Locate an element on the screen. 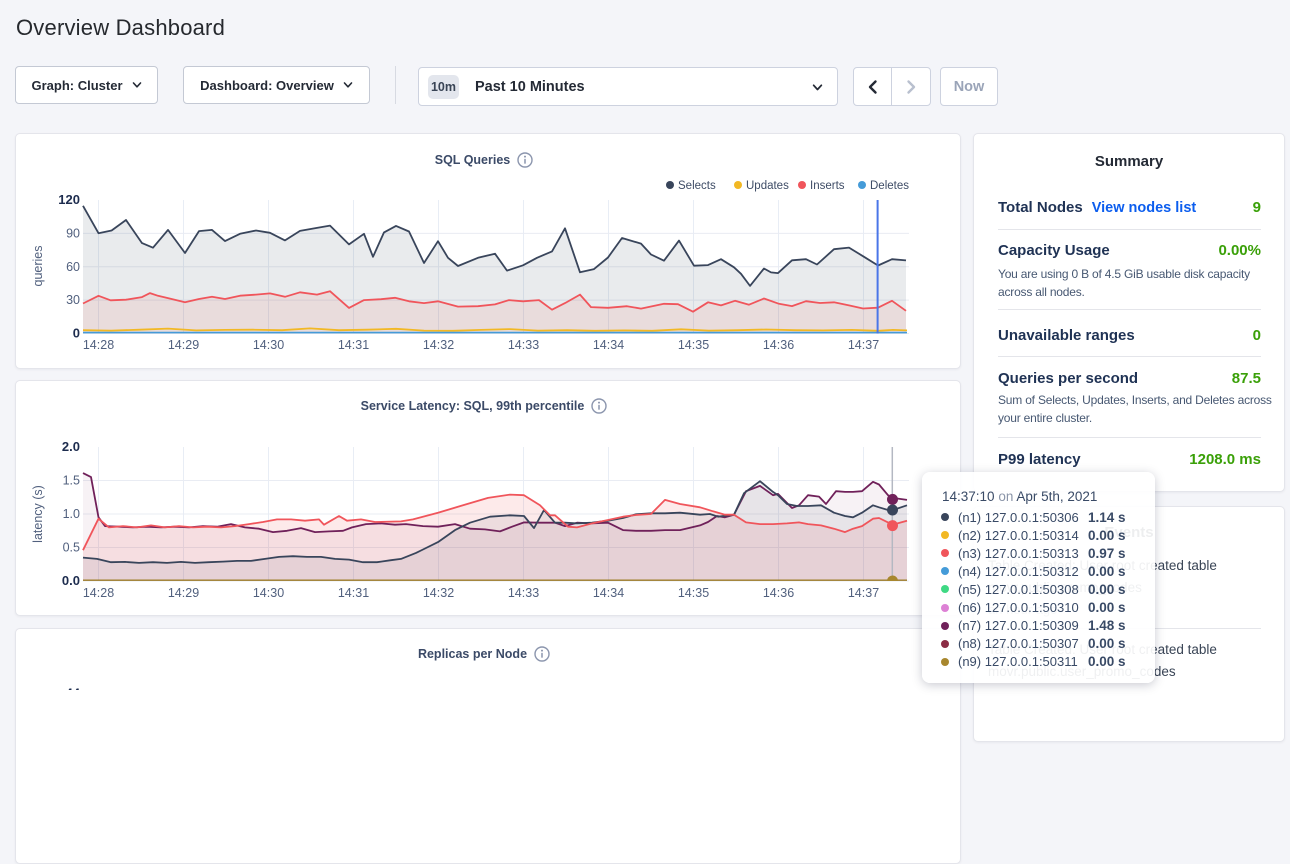 The width and height of the screenshot is (1290, 864). svg-text: queries is located at coordinates (38, 266).